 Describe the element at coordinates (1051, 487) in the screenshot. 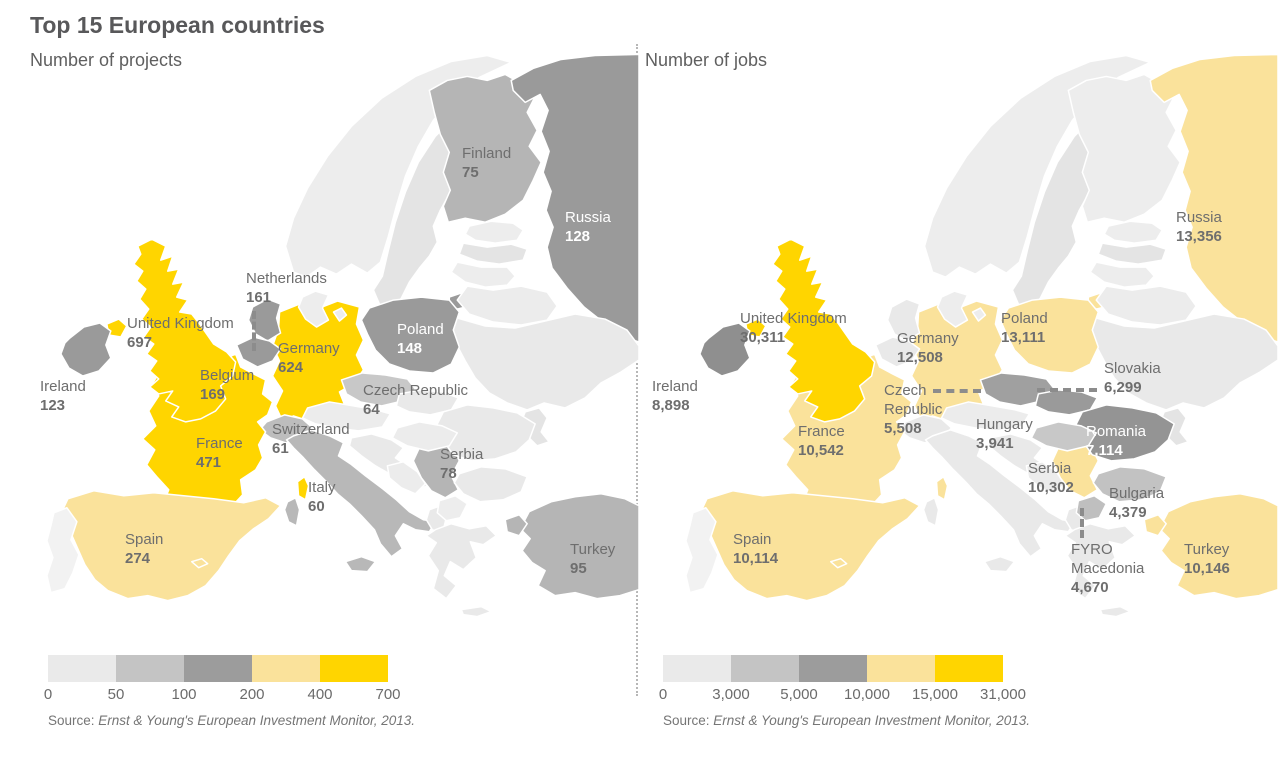

I see `country-value: 10,302` at that location.